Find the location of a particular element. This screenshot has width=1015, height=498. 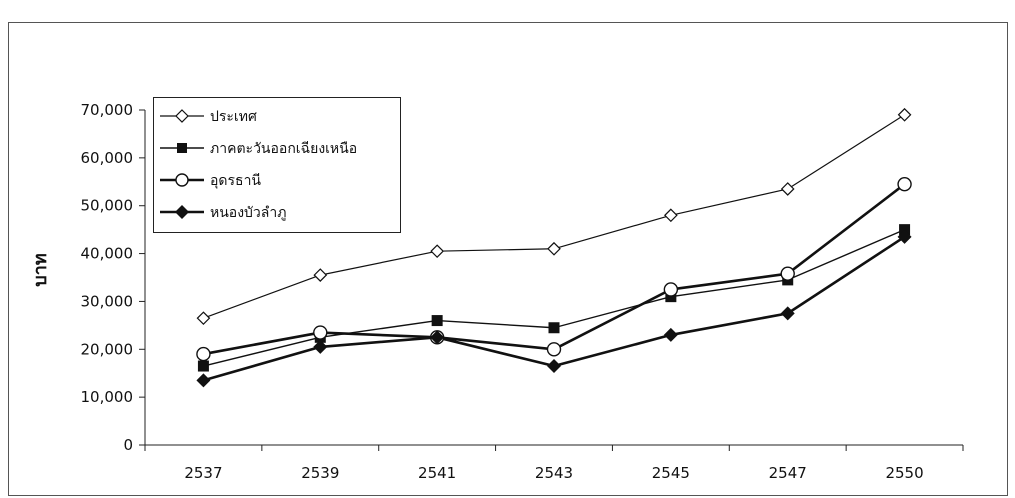

x-tick-label: 2537 is located at coordinates (203, 473).